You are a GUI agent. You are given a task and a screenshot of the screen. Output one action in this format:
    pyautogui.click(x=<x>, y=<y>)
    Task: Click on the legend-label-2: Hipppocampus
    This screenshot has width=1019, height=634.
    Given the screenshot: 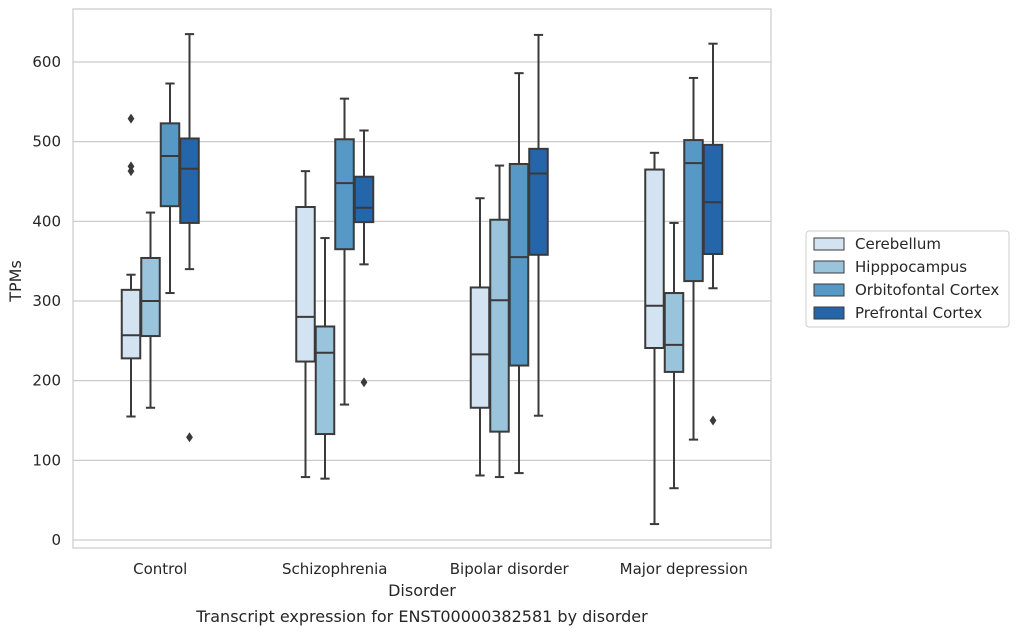 What is the action you would take?
    pyautogui.click(x=911, y=267)
    